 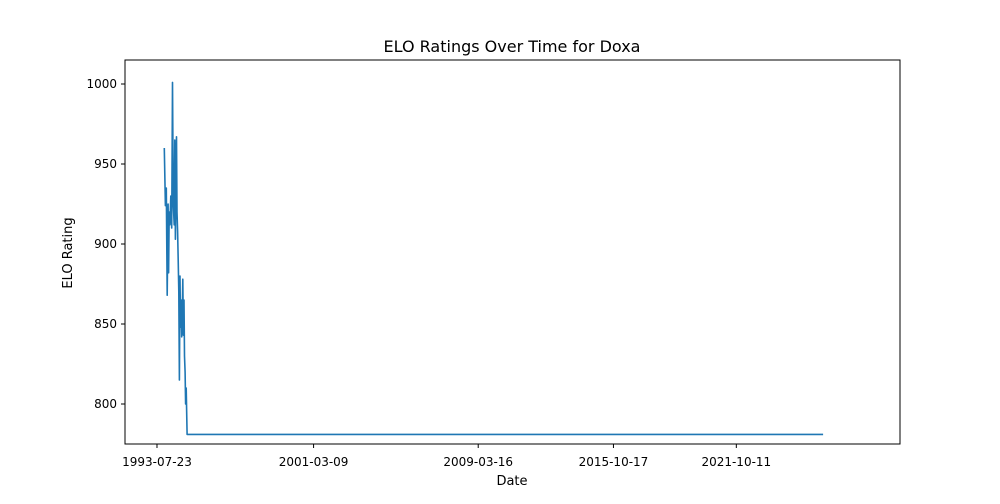 What do you see at coordinates (511, 481) in the screenshot?
I see `x-axis-label: Date` at bounding box center [511, 481].